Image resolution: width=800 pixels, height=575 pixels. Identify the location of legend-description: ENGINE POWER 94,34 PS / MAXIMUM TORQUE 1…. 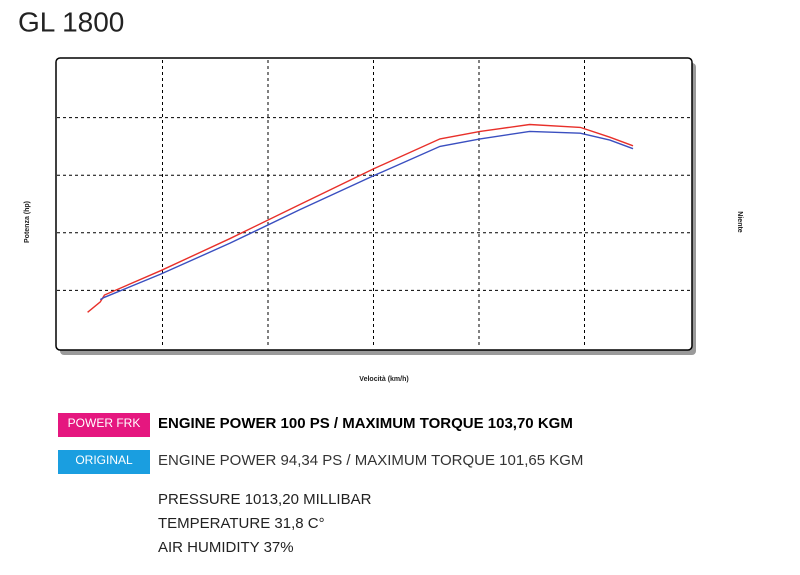
(370, 460).